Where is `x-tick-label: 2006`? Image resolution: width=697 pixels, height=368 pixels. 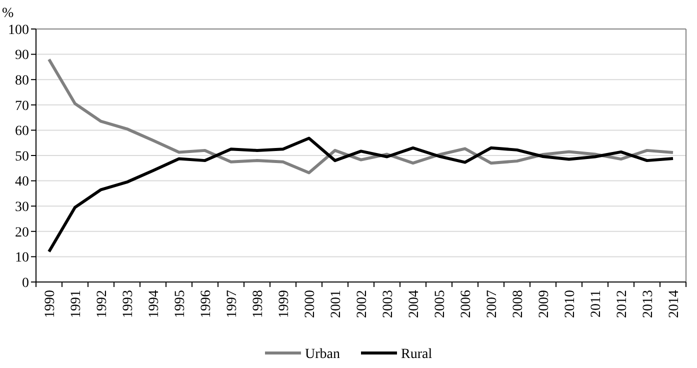 x-tick-label: 2006 is located at coordinates (466, 304).